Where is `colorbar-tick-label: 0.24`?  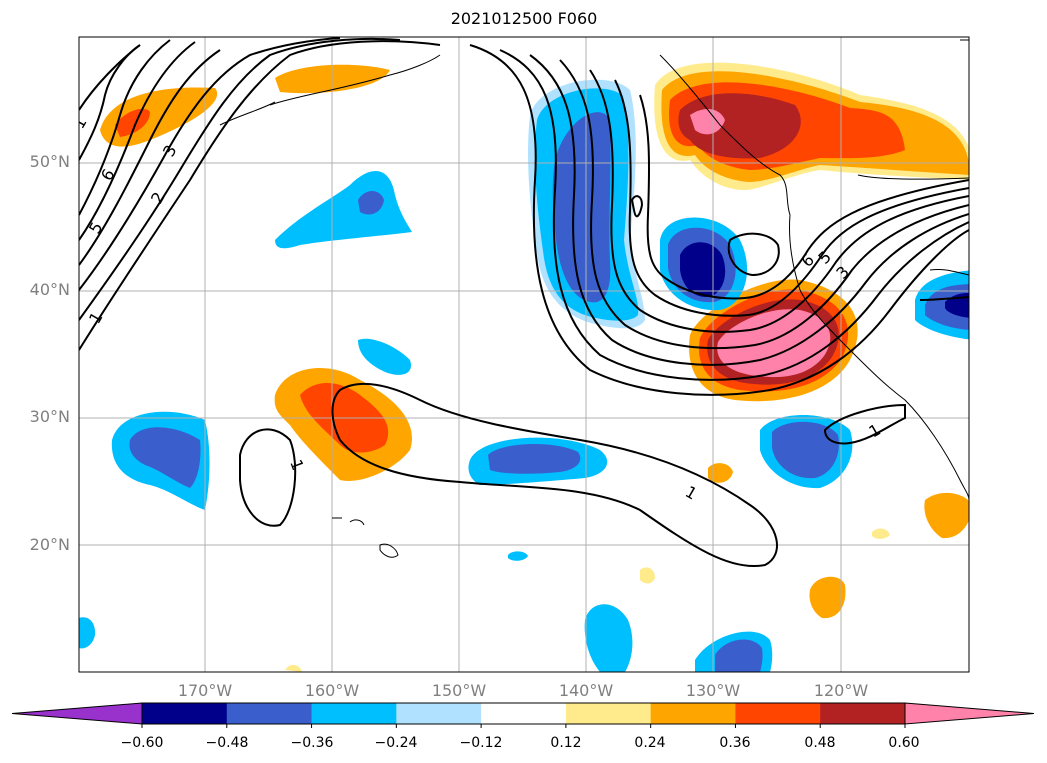
colorbar-tick-label: 0.24 is located at coordinates (650, 743).